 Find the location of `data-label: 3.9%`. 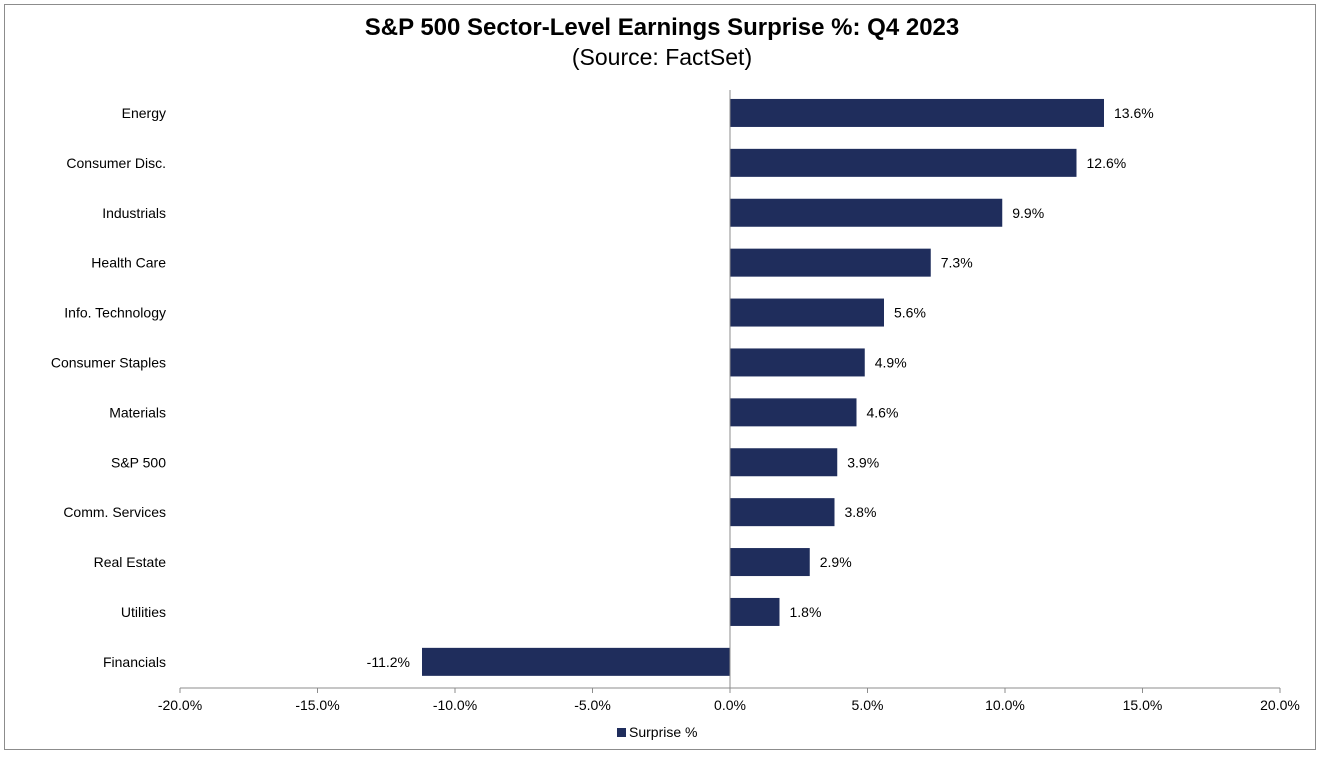

data-label: 3.9% is located at coordinates (863, 462).